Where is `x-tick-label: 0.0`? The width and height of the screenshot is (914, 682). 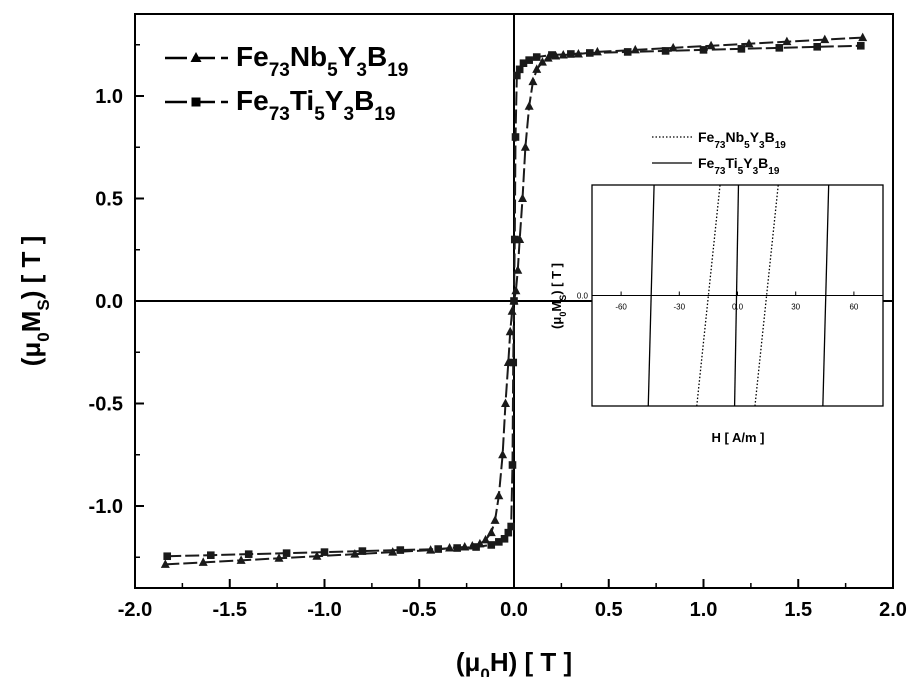 x-tick-label: 0.0 is located at coordinates (514, 610).